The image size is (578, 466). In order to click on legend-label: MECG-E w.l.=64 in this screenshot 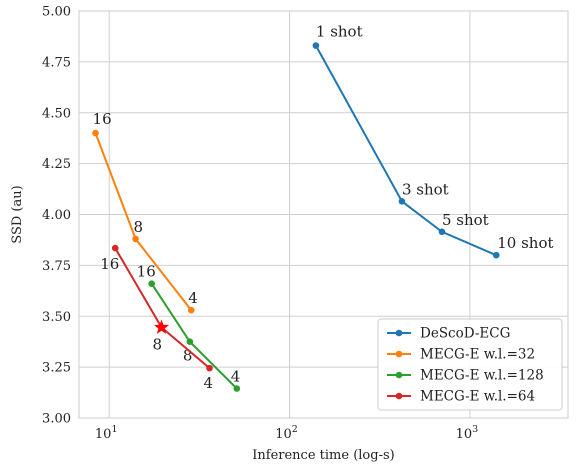, I will do `click(477, 397)`.